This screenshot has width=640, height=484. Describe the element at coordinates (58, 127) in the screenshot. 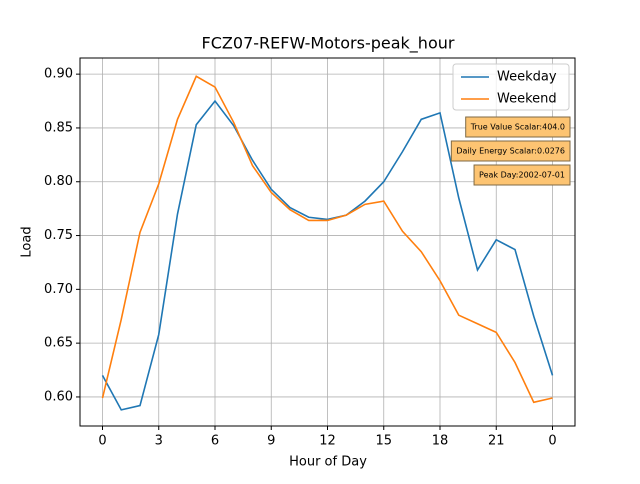

I see `y-tick-label: 0.85` at that location.